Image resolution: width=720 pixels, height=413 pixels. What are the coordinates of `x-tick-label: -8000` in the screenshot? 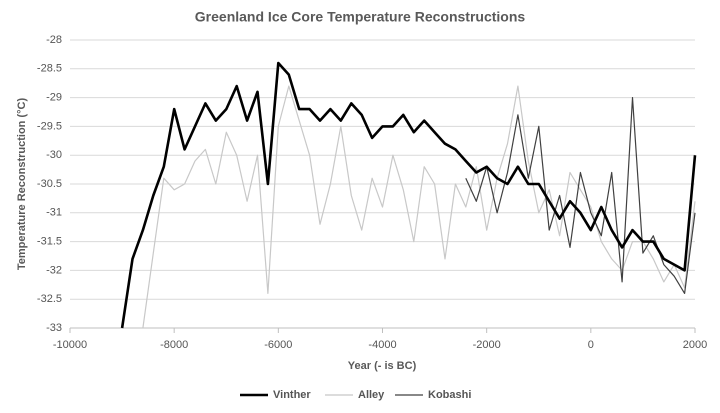 It's located at (174, 345).